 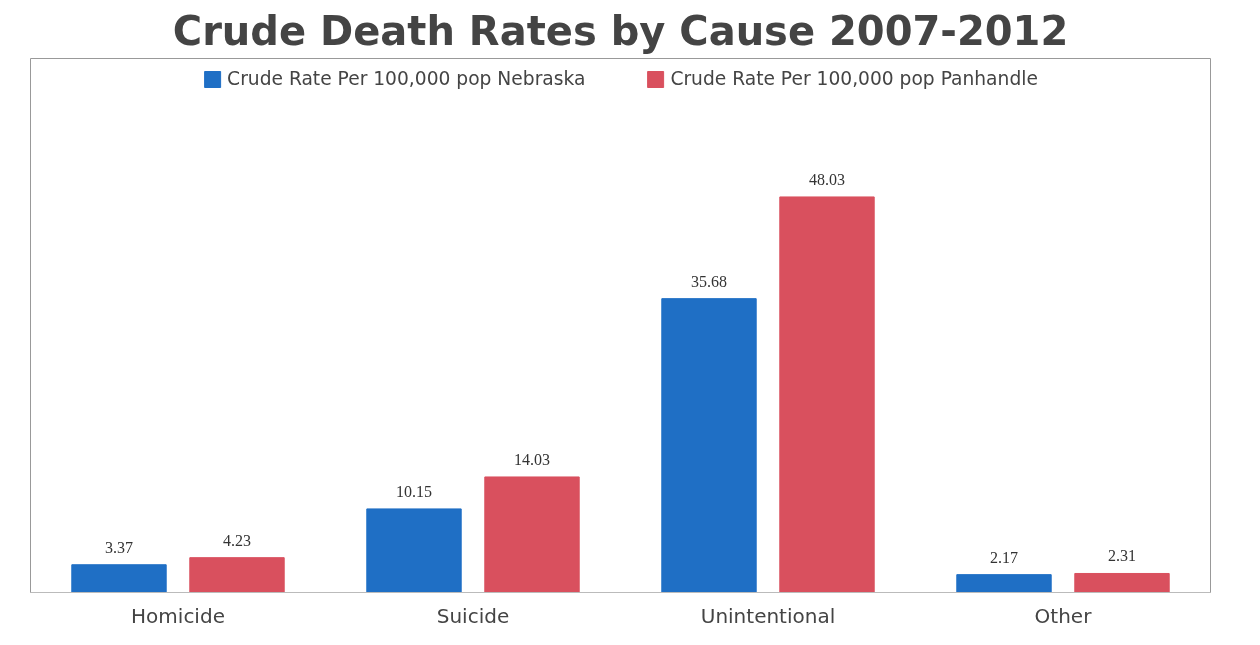 What do you see at coordinates (473, 615) in the screenshot?
I see `x-tick-label: Suicide` at bounding box center [473, 615].